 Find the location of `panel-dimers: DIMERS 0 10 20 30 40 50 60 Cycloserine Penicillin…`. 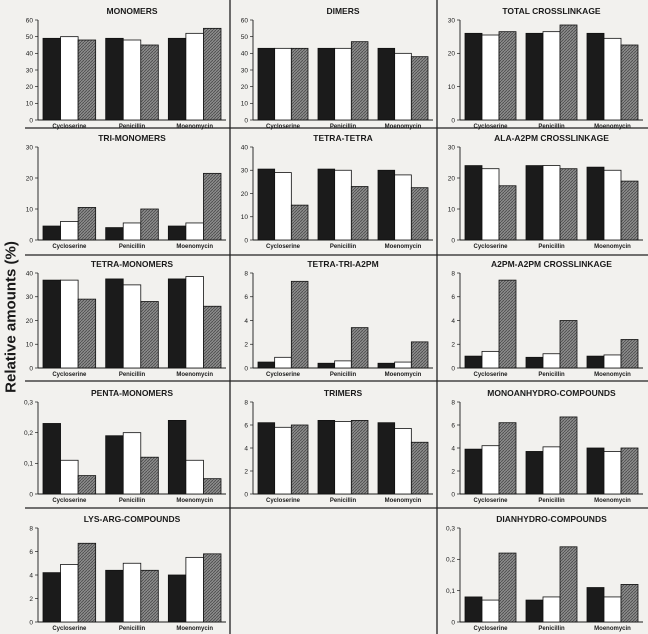

panel-dimers: DIMERS 0 10 20 30 40 50 60 Cycloserine Penicillin… is located at coordinates (337, 68).